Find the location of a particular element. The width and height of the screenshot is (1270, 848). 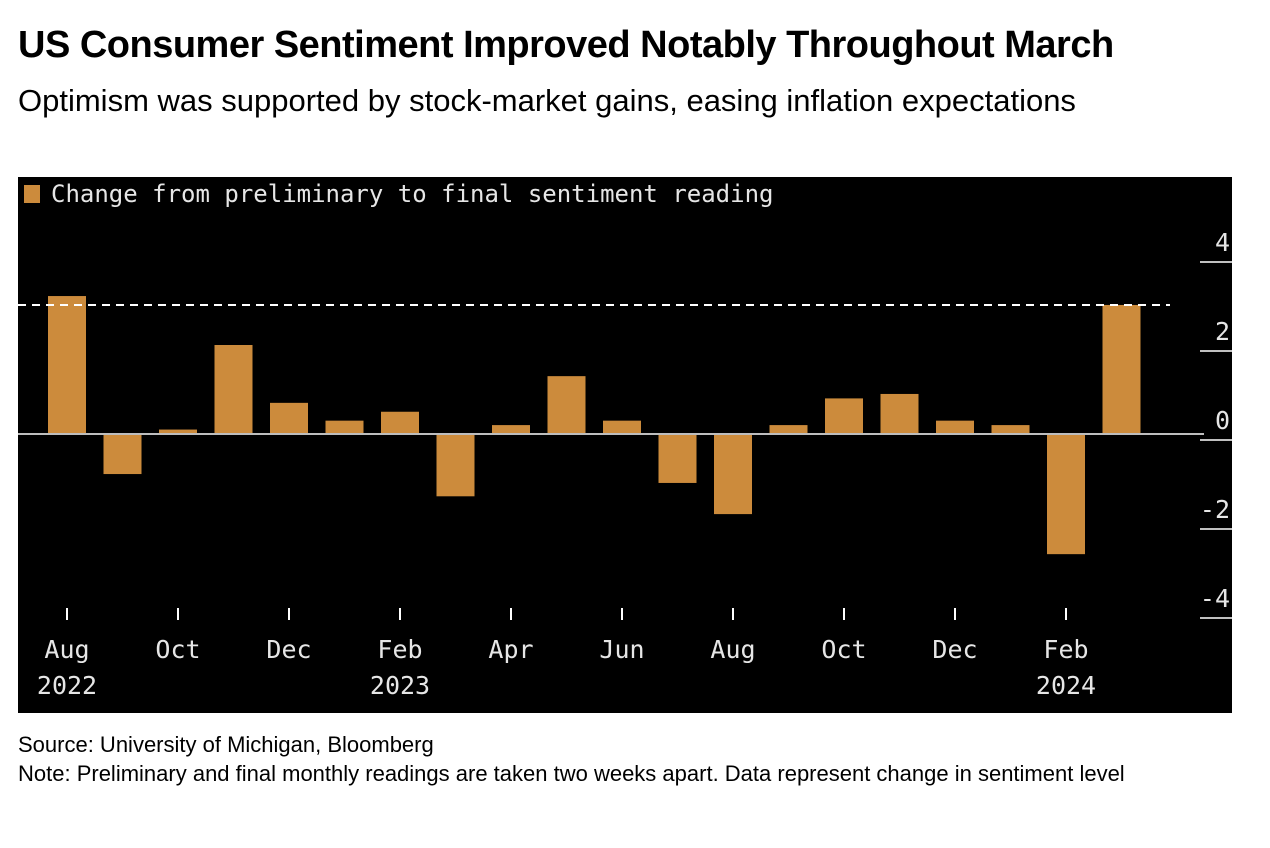

bar-jan-2024 is located at coordinates (1010, 429).